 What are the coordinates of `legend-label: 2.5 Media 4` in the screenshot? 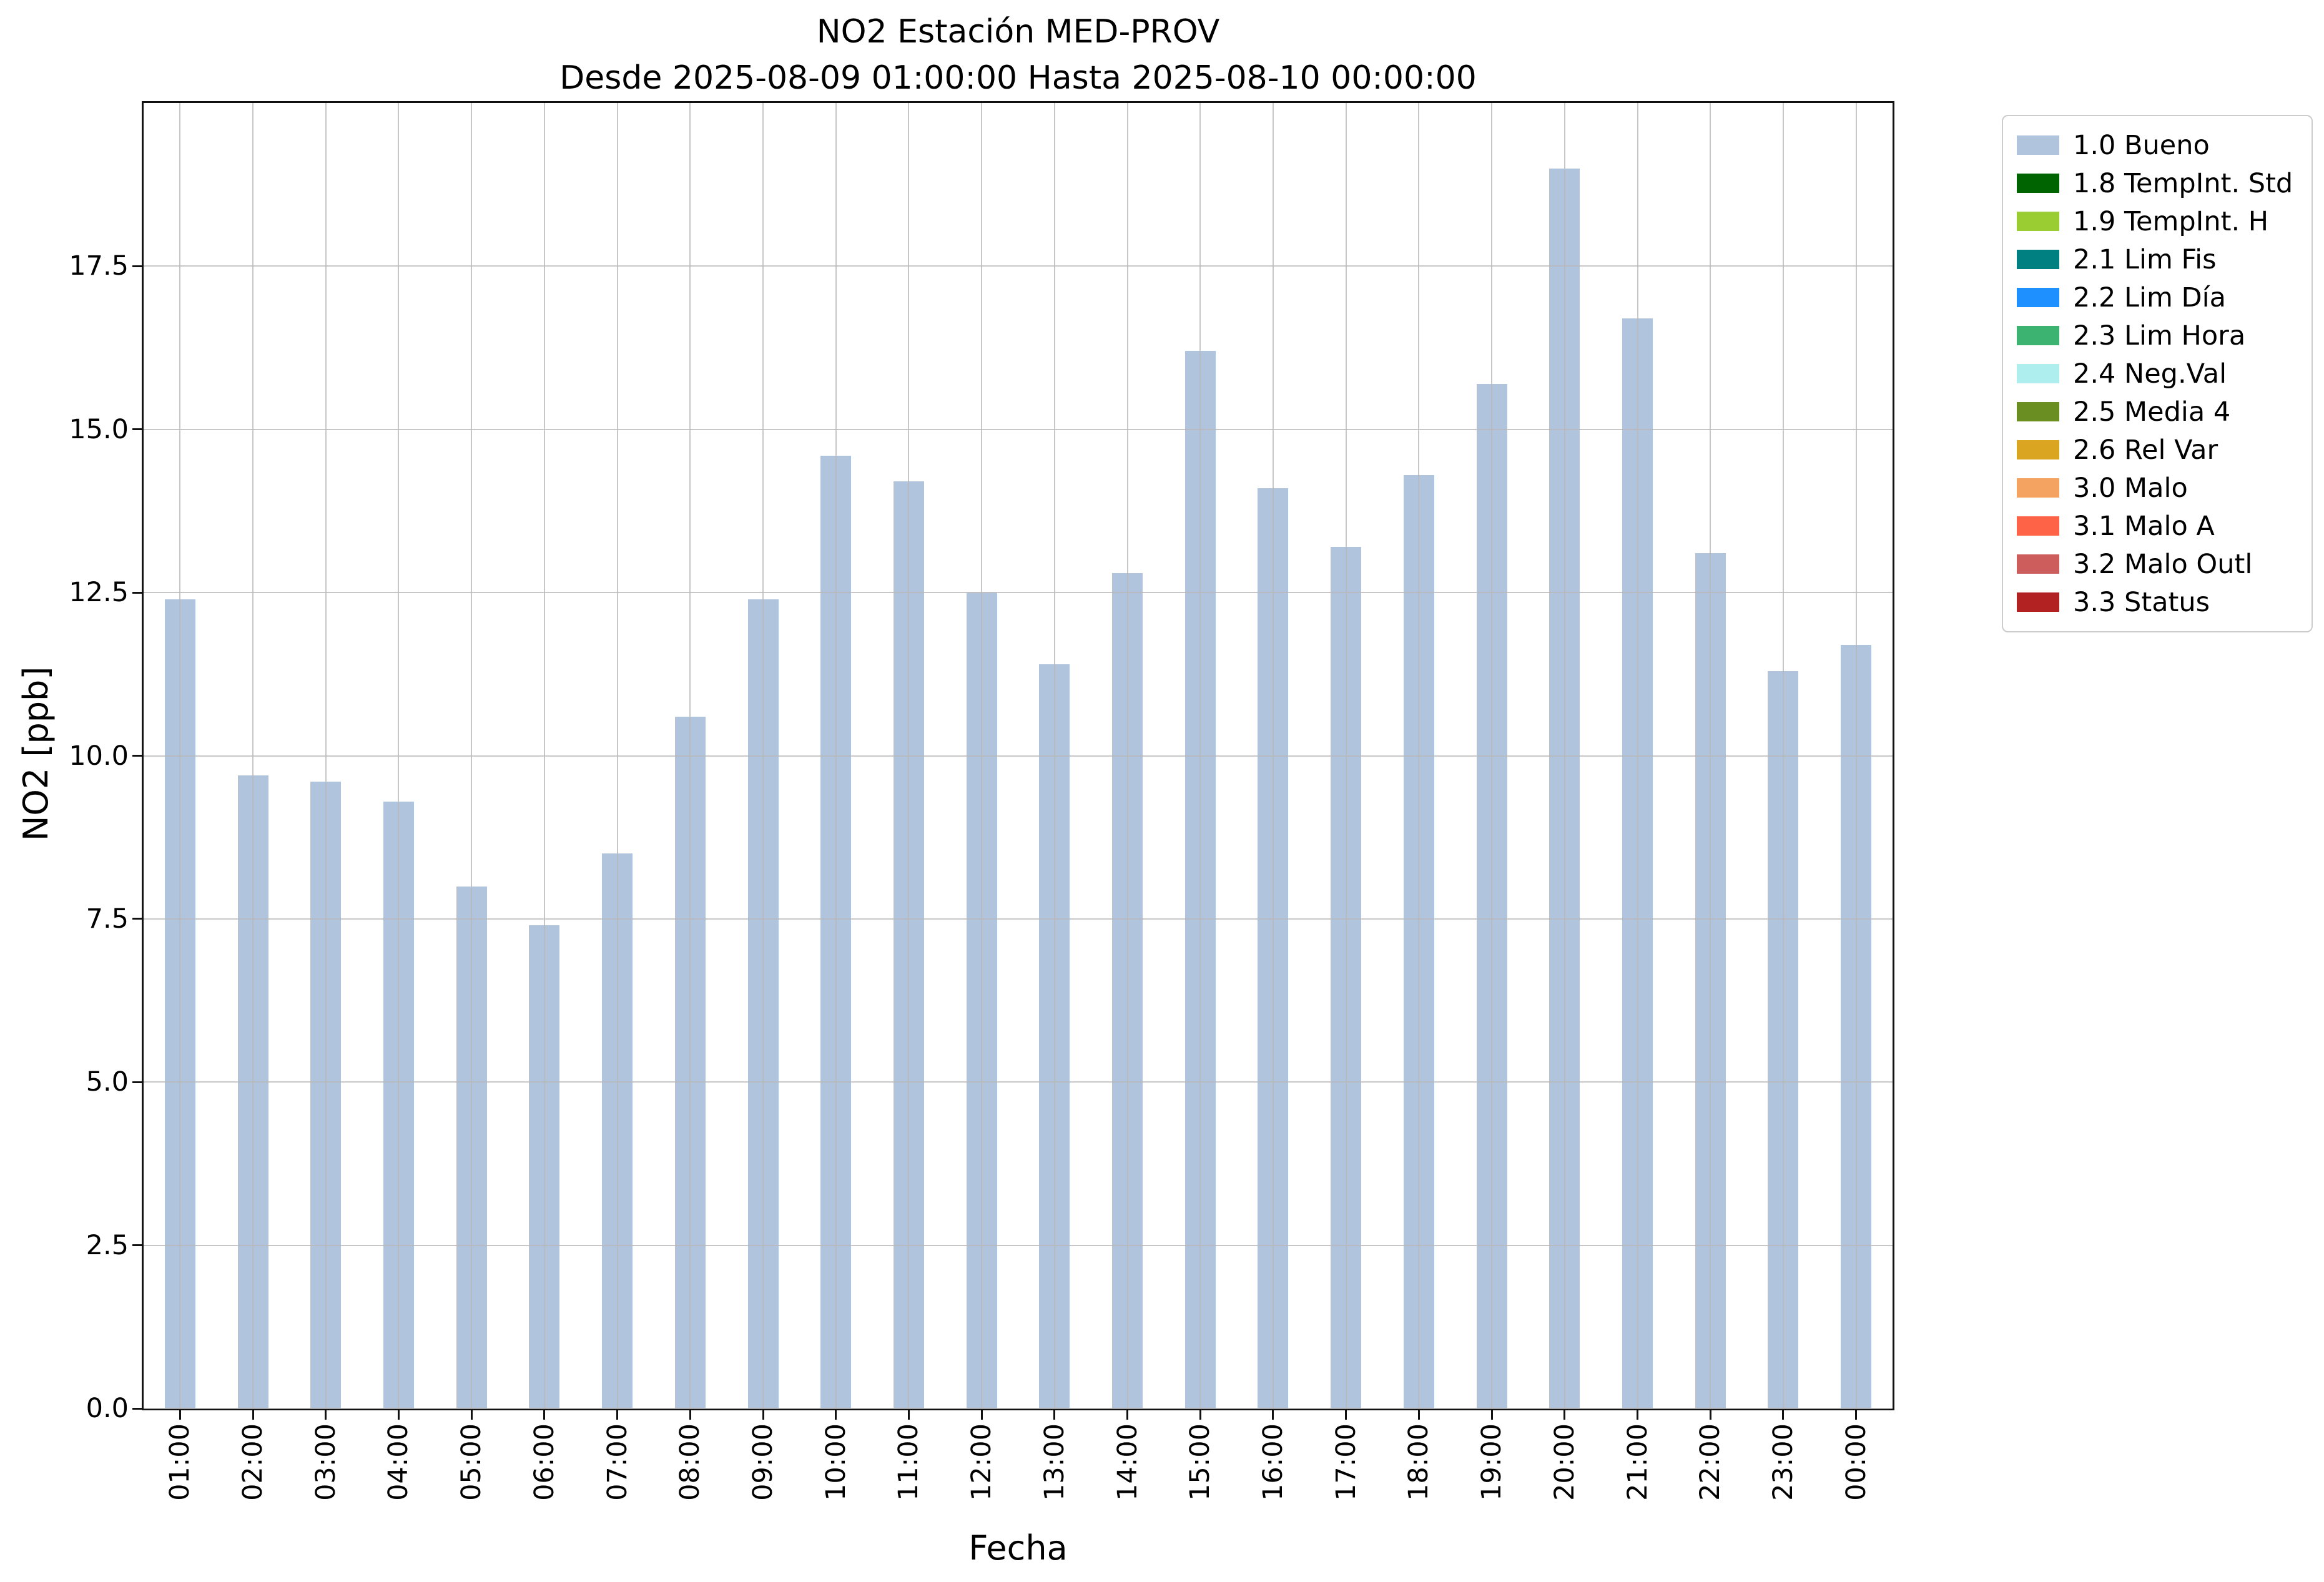 It's located at (2152, 412).